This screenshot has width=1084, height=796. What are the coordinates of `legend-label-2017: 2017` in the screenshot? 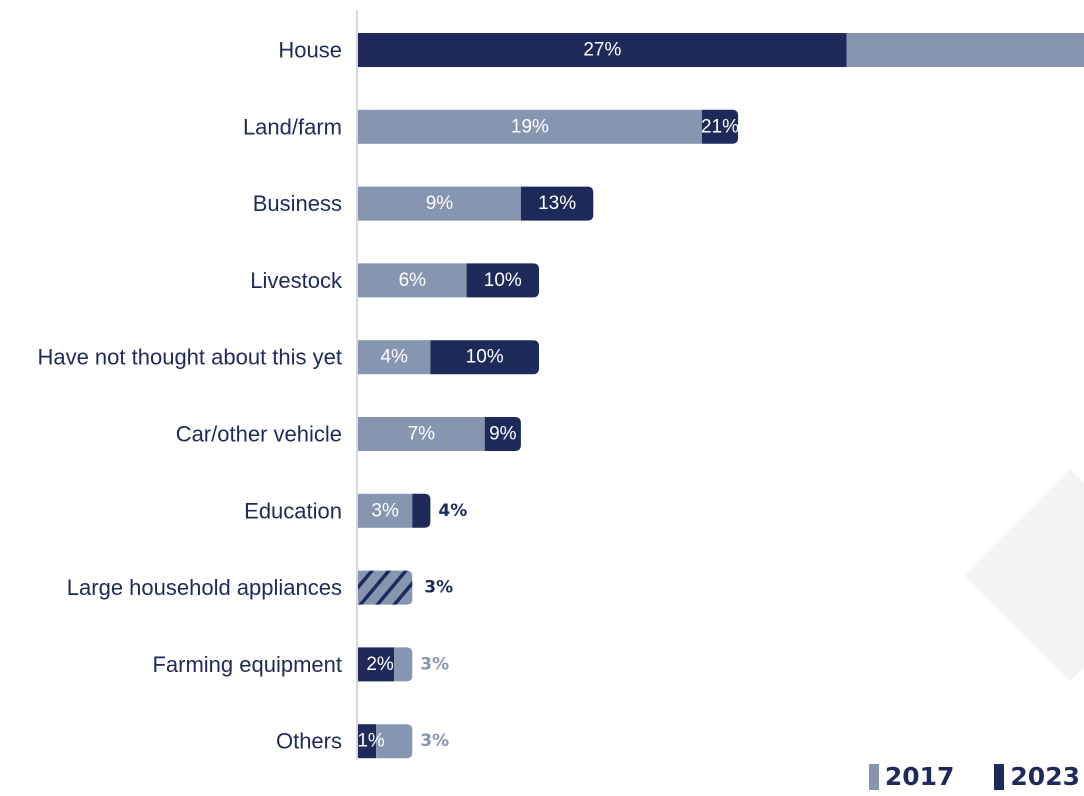 It's located at (919, 776).